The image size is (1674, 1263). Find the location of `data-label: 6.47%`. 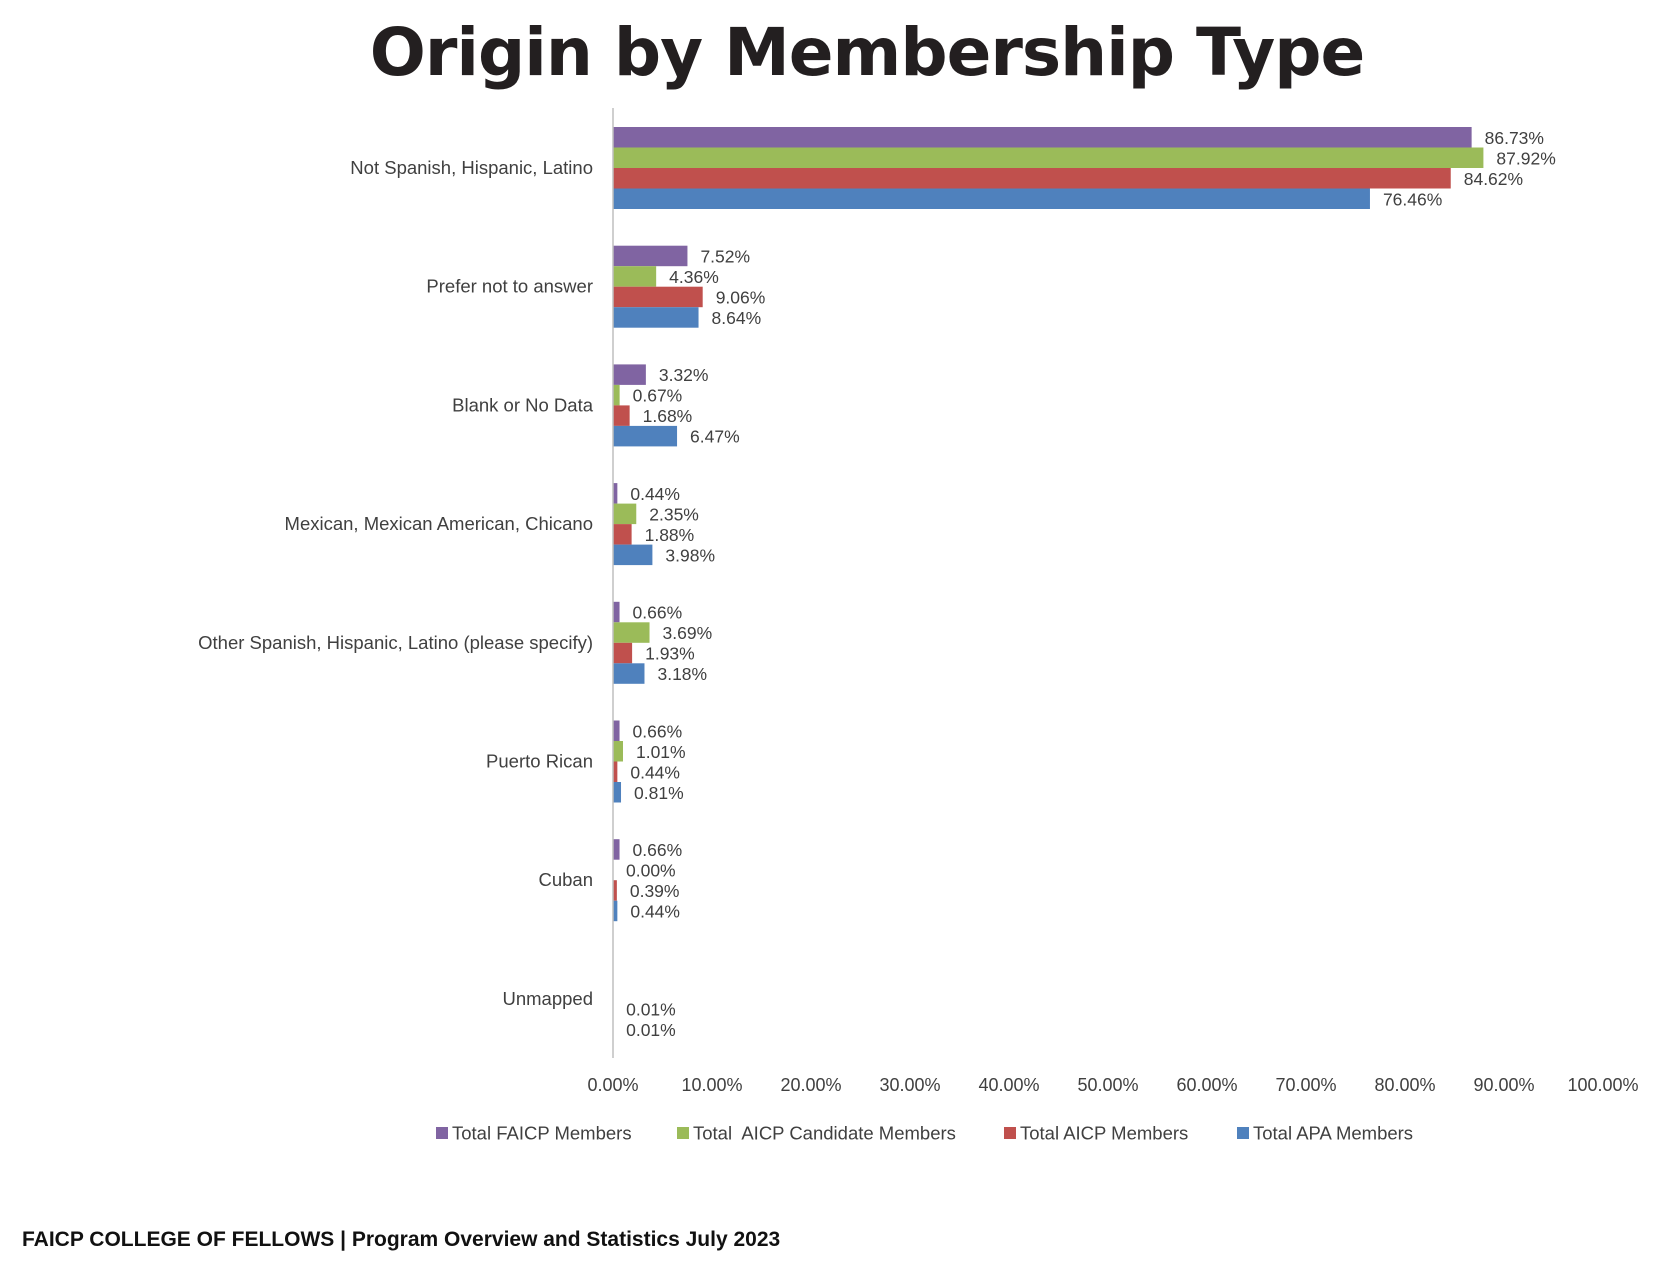

data-label: 6.47% is located at coordinates (715, 437).